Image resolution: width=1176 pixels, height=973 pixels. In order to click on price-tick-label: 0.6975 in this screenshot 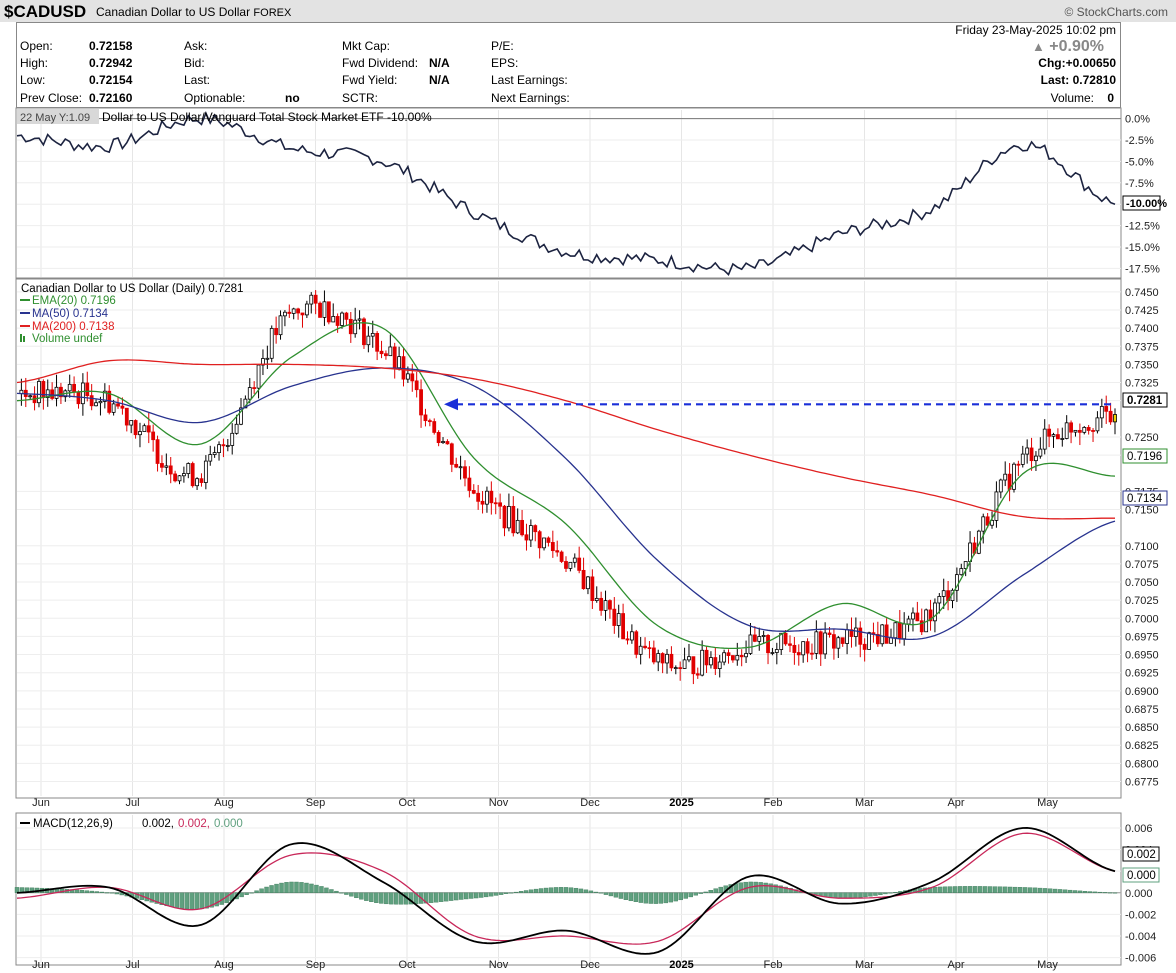, I will do `click(1142, 637)`.